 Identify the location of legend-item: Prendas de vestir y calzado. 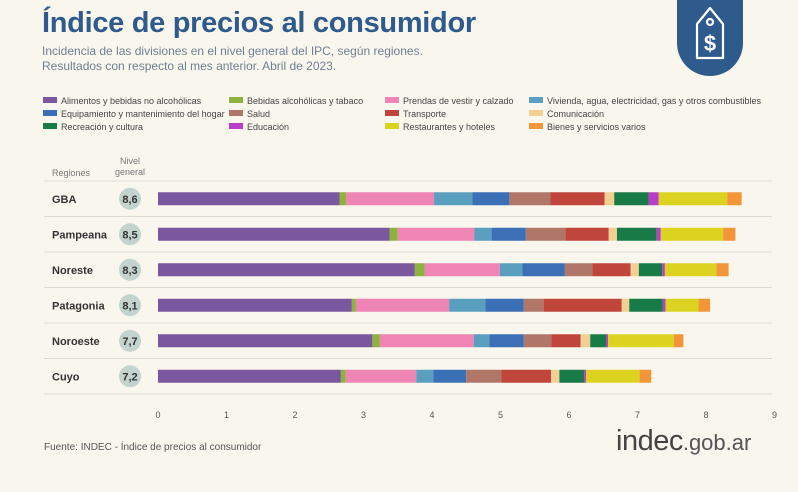
(449, 101).